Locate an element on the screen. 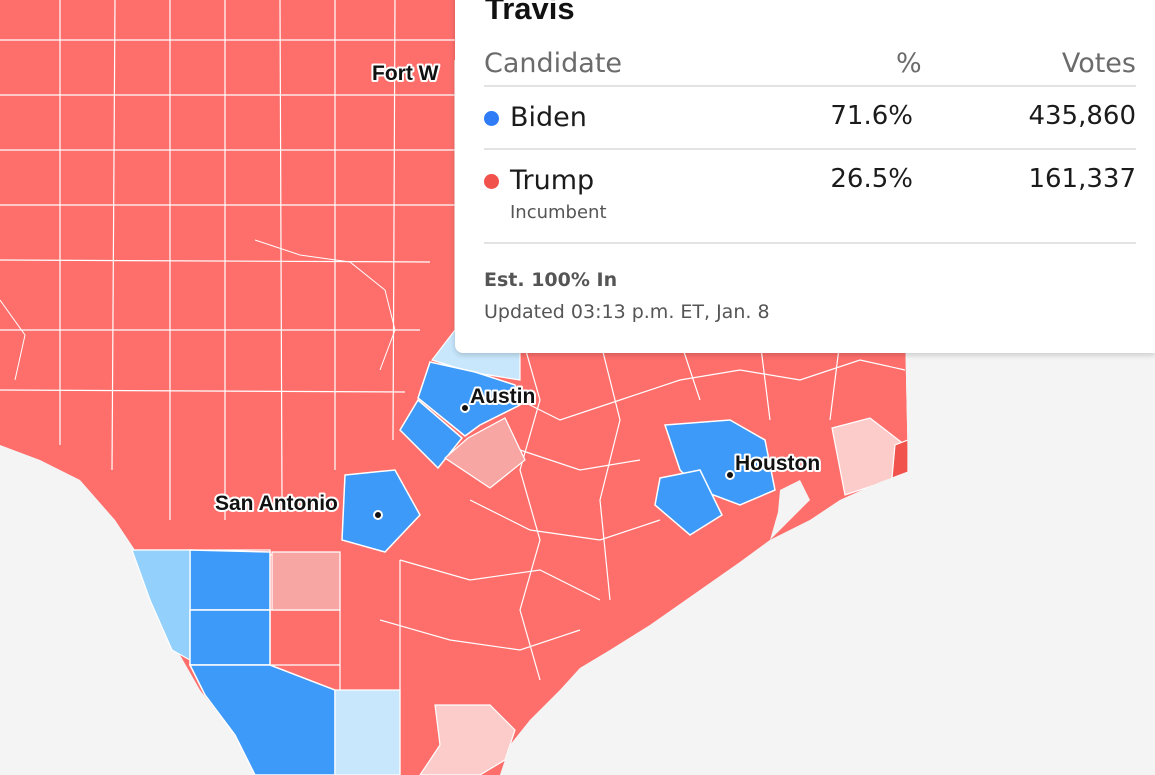 The width and height of the screenshot is (1155, 775). updated-timestamp: Updated 03:13 p.m. ET, Jan. 8 is located at coordinates (627, 312).